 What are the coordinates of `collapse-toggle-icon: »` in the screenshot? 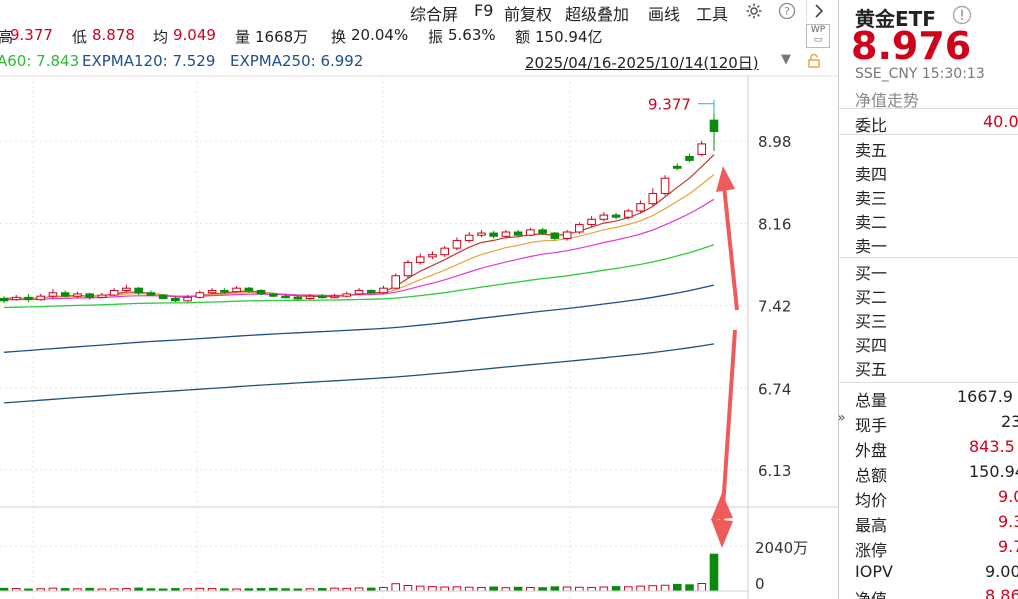 It's located at (842, 418).